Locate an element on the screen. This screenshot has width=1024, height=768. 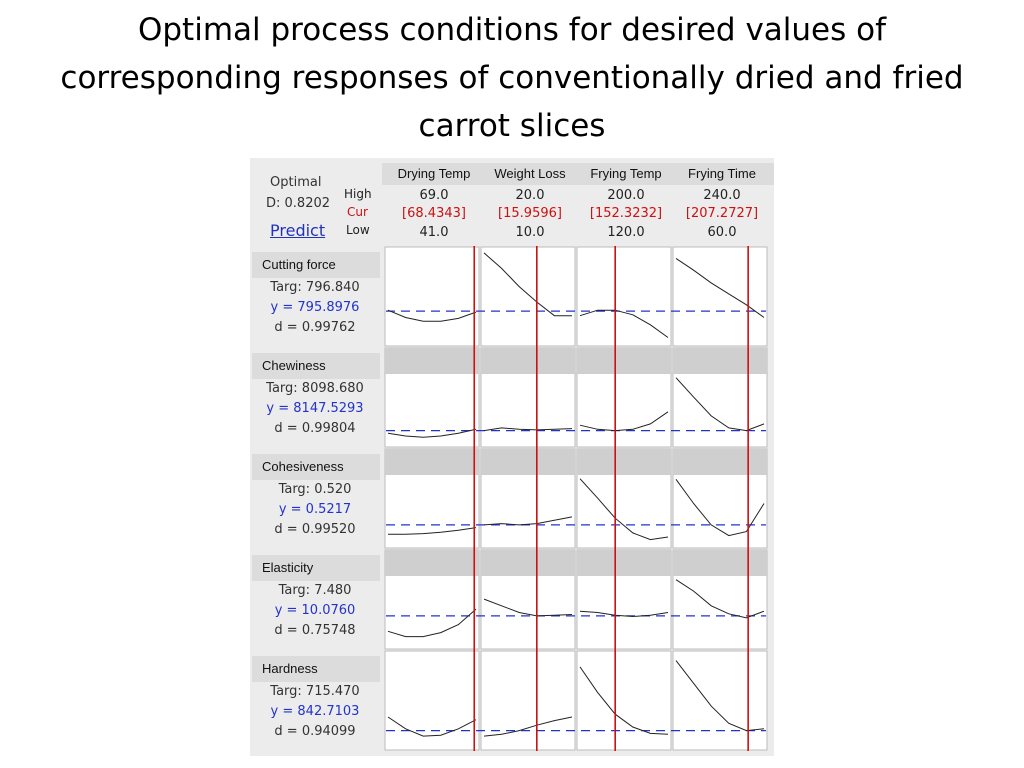
response-name: Hardness is located at coordinates (316, 669).